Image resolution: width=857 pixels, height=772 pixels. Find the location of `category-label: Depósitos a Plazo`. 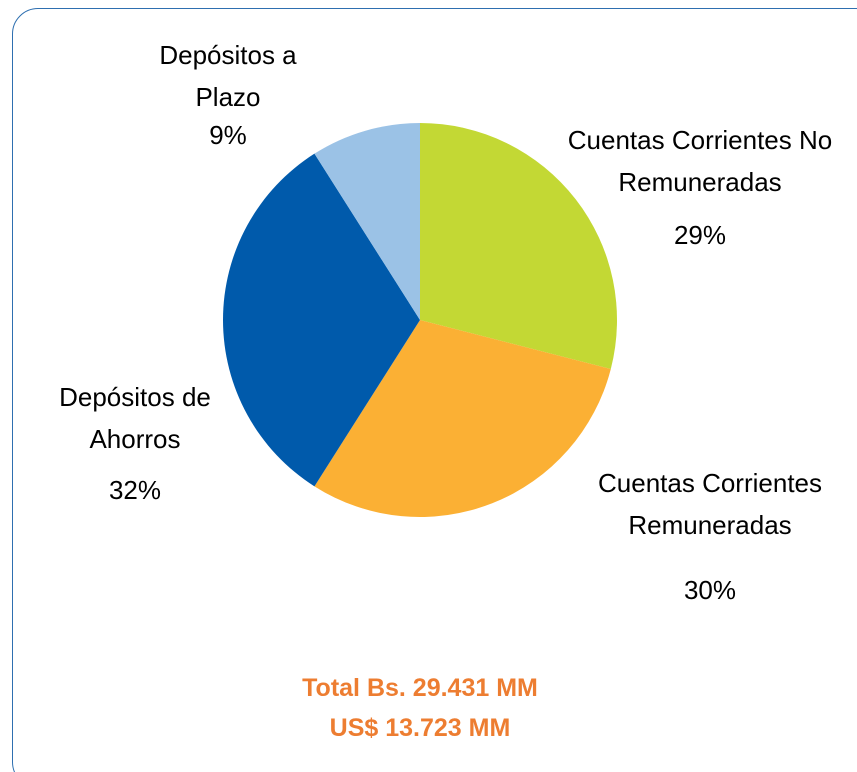

category-label: Depósitos a Plazo is located at coordinates (228, 76).